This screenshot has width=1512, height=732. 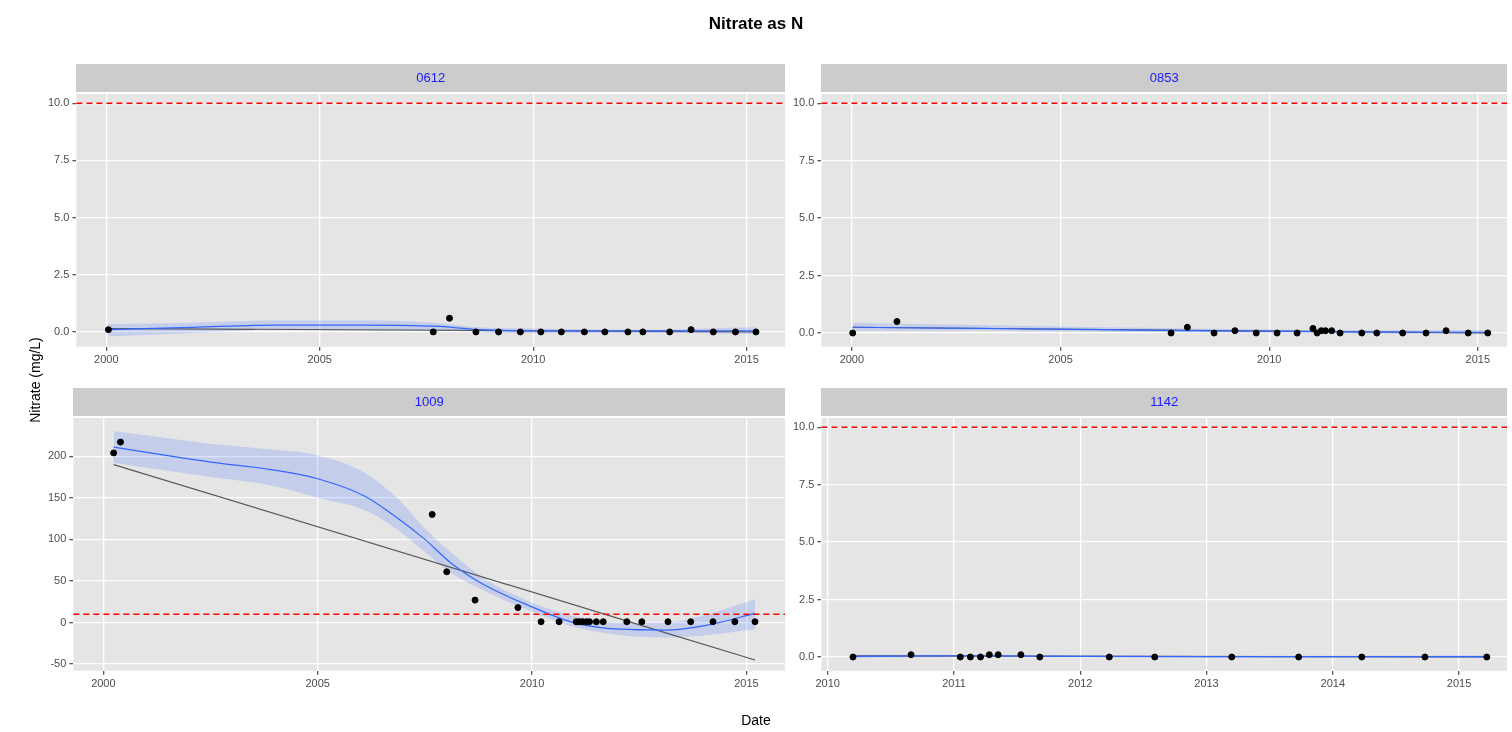 I want to click on x-tick-label: 2012, so click(x=1080, y=683).